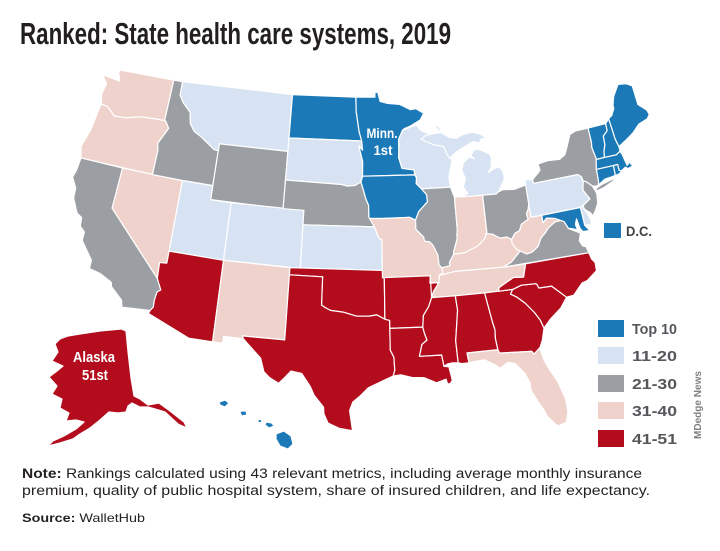  I want to click on svg-text: Alaska, so click(94, 357).